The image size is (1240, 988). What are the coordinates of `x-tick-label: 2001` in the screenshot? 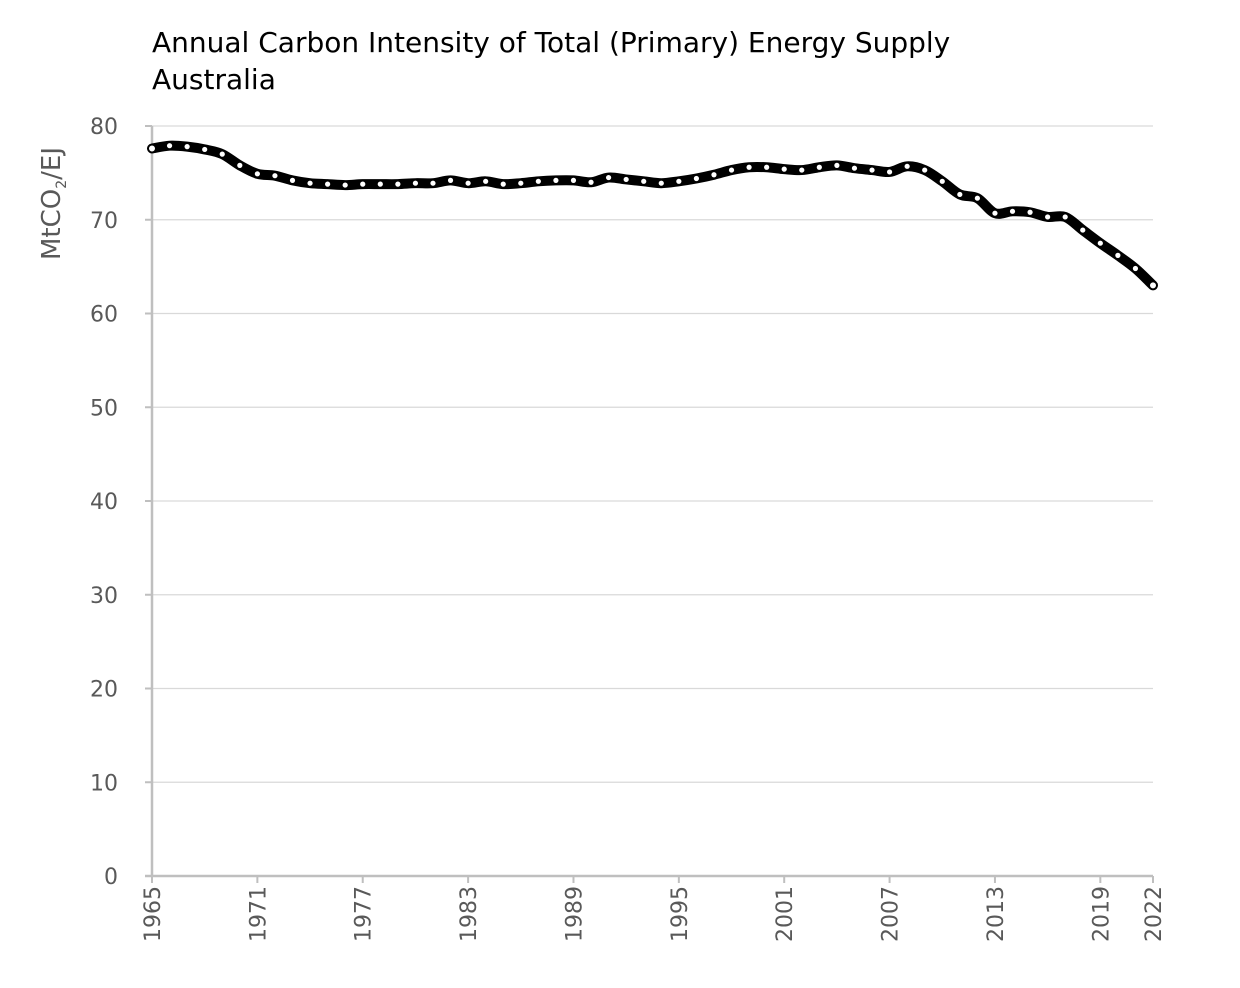 It's located at (785, 914).